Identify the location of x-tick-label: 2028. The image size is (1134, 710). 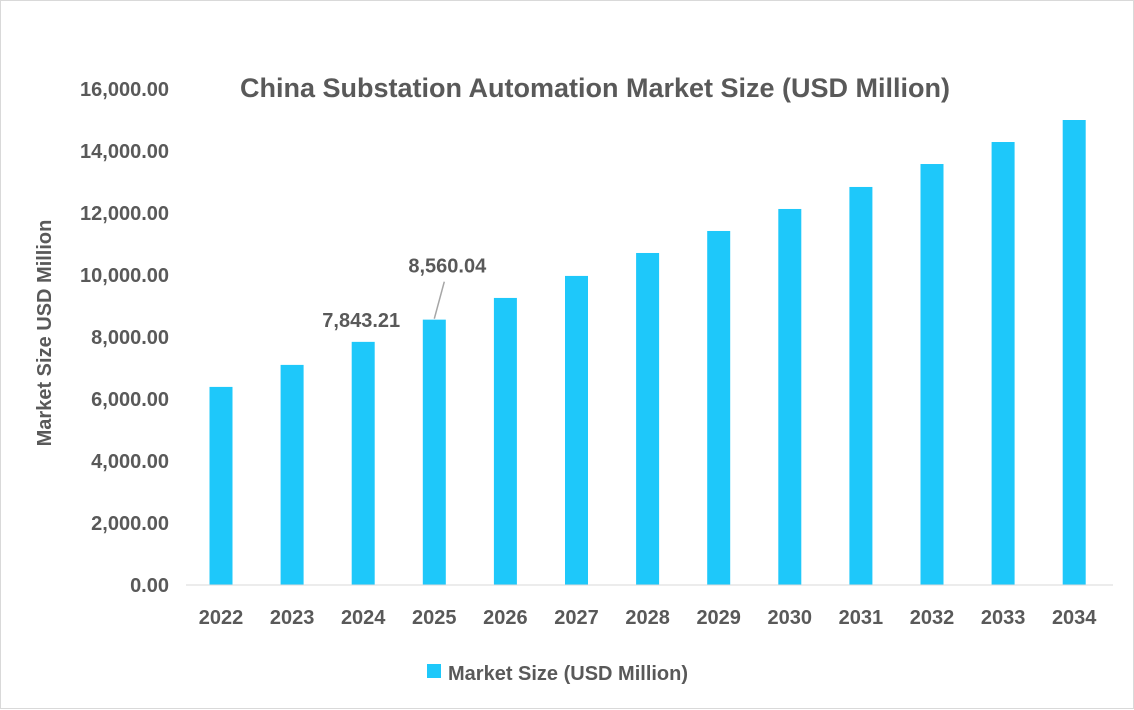
(647, 618).